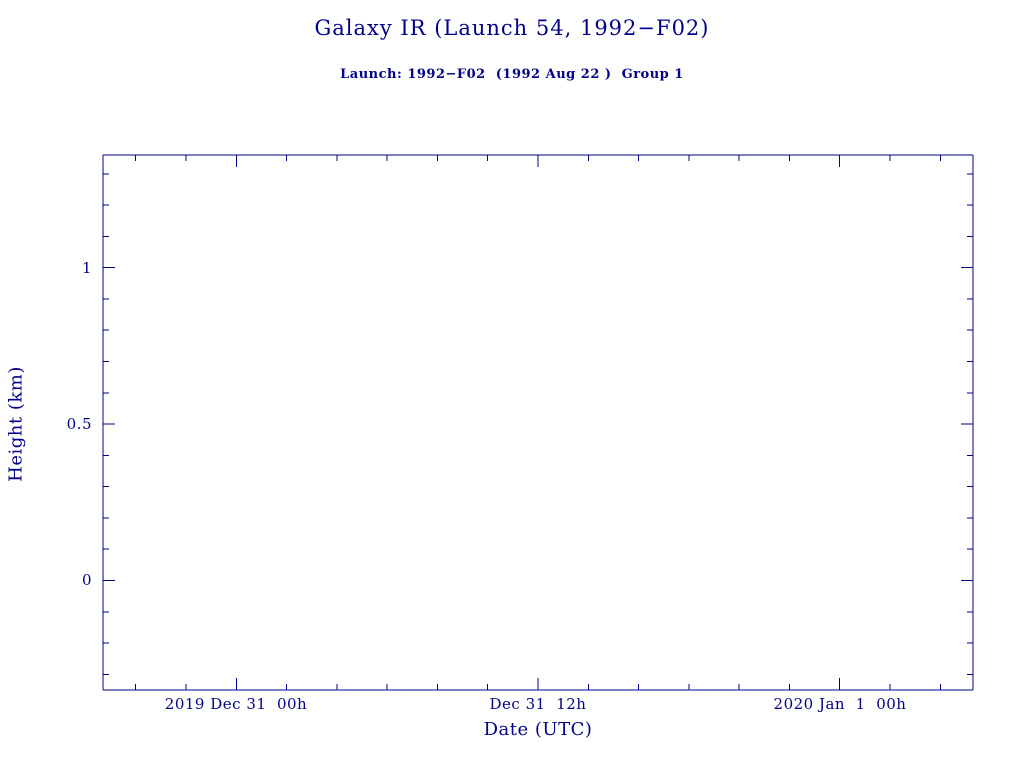  I want to click on chart-subtitle: Launch: 1992−F02 (1992 Aug 22 ) Group 1, so click(512, 74).